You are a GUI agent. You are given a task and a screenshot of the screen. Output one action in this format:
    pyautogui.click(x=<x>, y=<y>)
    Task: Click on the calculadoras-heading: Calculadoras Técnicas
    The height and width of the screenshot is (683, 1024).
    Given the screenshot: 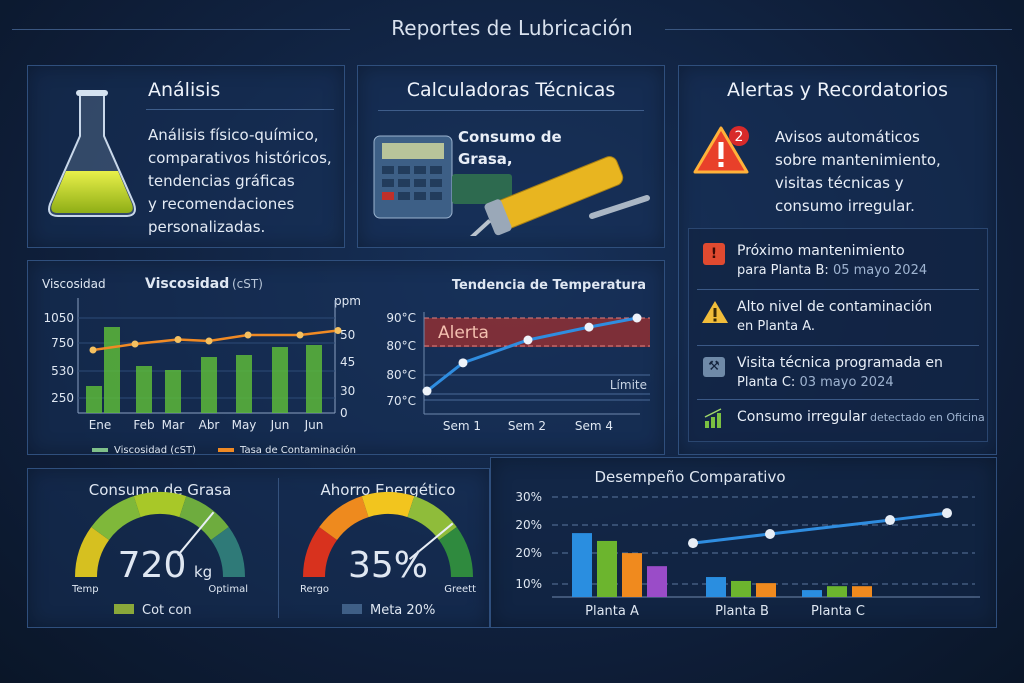 What is the action you would take?
    pyautogui.click(x=511, y=90)
    